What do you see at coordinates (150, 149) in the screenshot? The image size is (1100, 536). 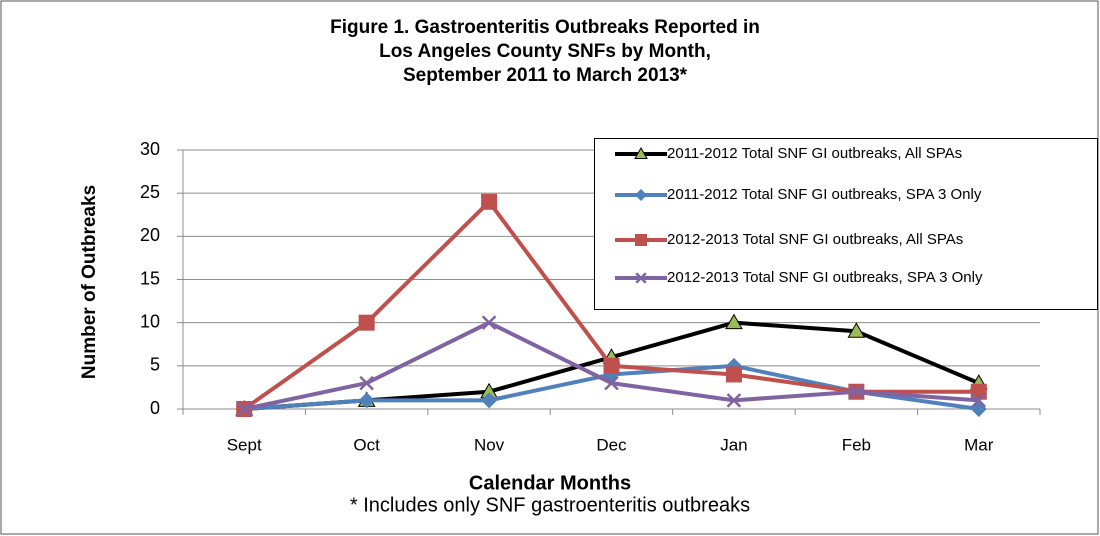 I see `y-tick-label: 30` at bounding box center [150, 149].